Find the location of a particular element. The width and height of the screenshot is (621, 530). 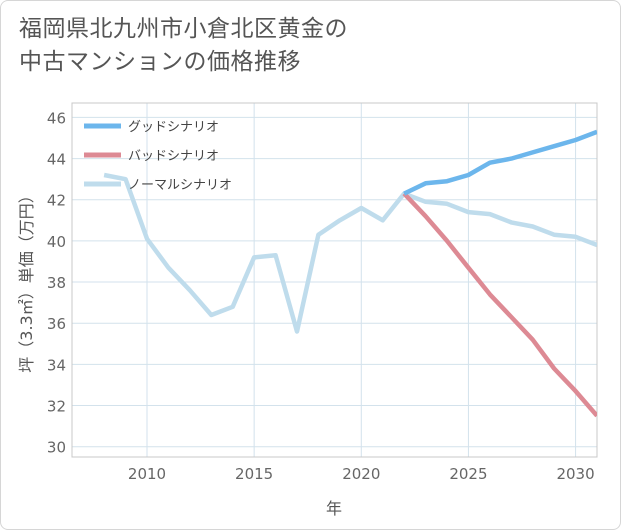

y-tick-label: 32 is located at coordinates (56, 407).